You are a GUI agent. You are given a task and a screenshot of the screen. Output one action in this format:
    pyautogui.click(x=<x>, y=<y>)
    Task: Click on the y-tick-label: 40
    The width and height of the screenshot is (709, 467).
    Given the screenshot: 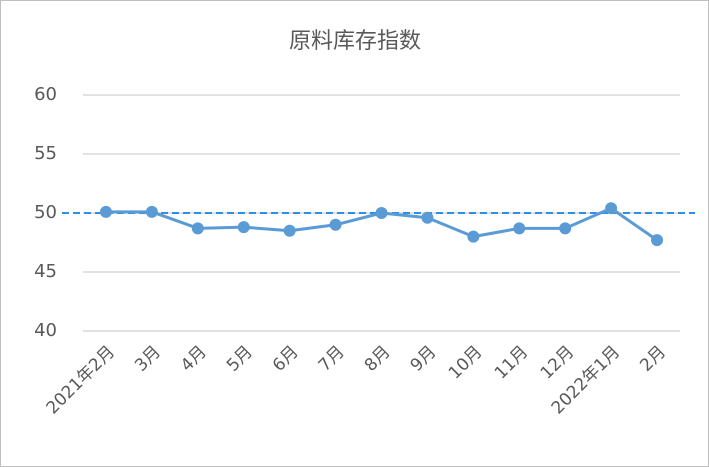 What is the action you would take?
    pyautogui.click(x=45, y=330)
    